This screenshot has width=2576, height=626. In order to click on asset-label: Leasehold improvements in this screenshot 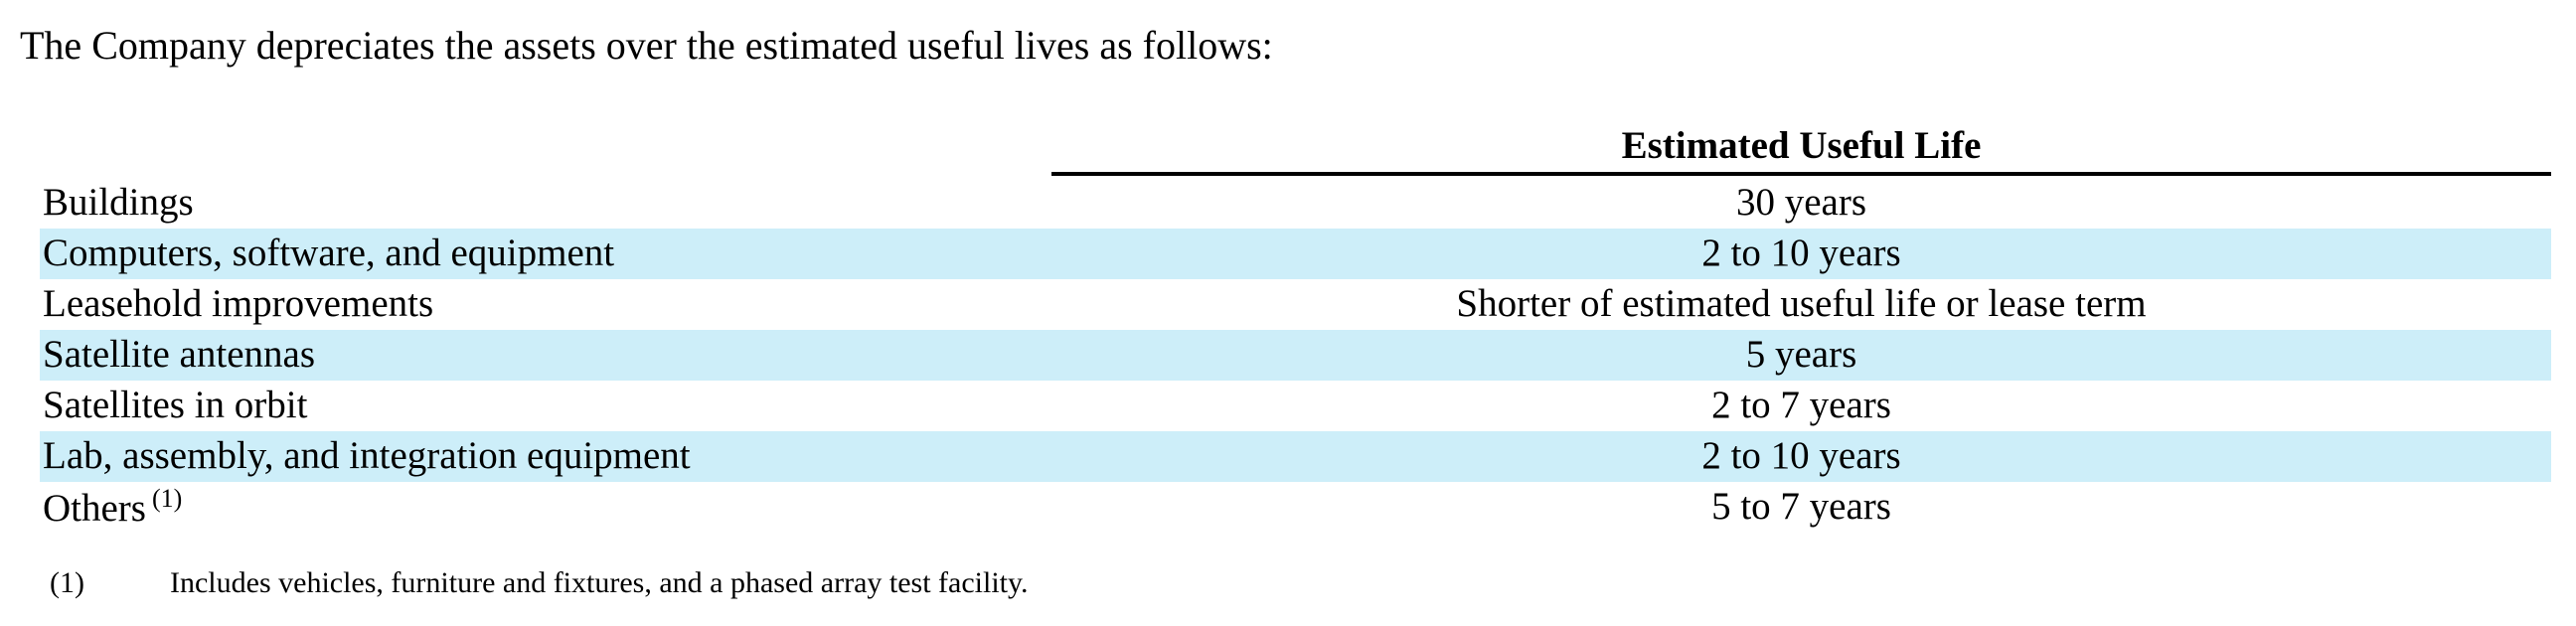, I will do `click(238, 304)`.